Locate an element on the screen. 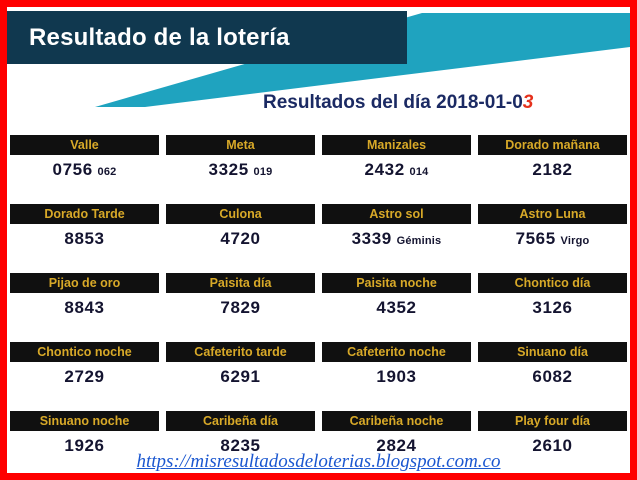 This screenshot has width=637, height=480. lottery-number-main: 2729 is located at coordinates (84, 376).